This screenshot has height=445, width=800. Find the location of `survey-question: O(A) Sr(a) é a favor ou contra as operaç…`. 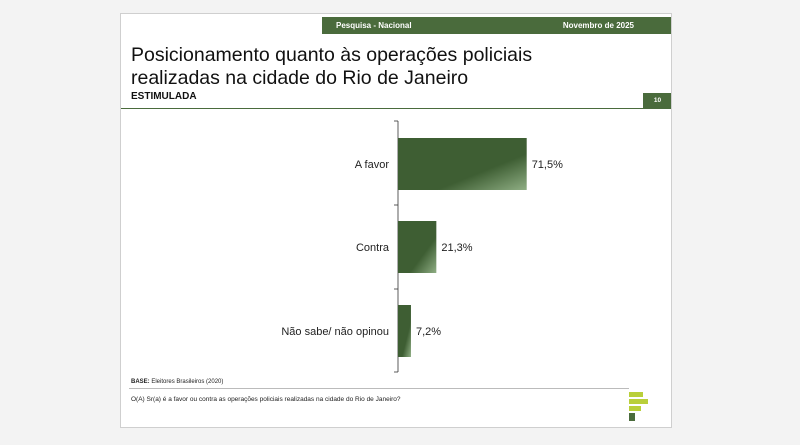

survey-question: O(A) Sr(a) é a favor ou contra as operaç… is located at coordinates (266, 399).